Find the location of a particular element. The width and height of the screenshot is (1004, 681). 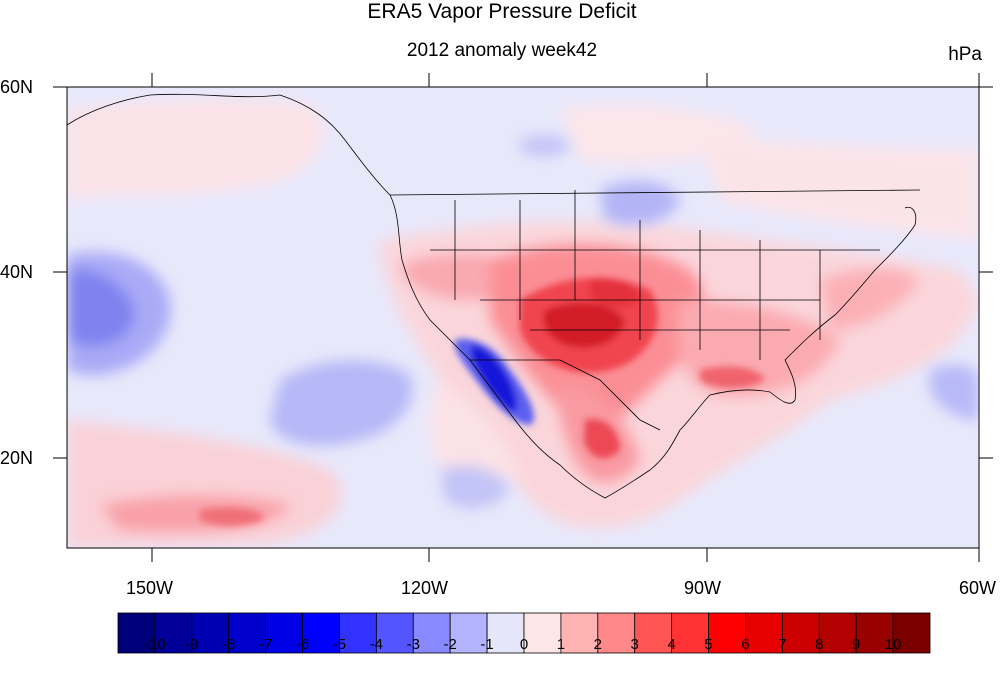

units-label: hPa is located at coordinates (965, 54).